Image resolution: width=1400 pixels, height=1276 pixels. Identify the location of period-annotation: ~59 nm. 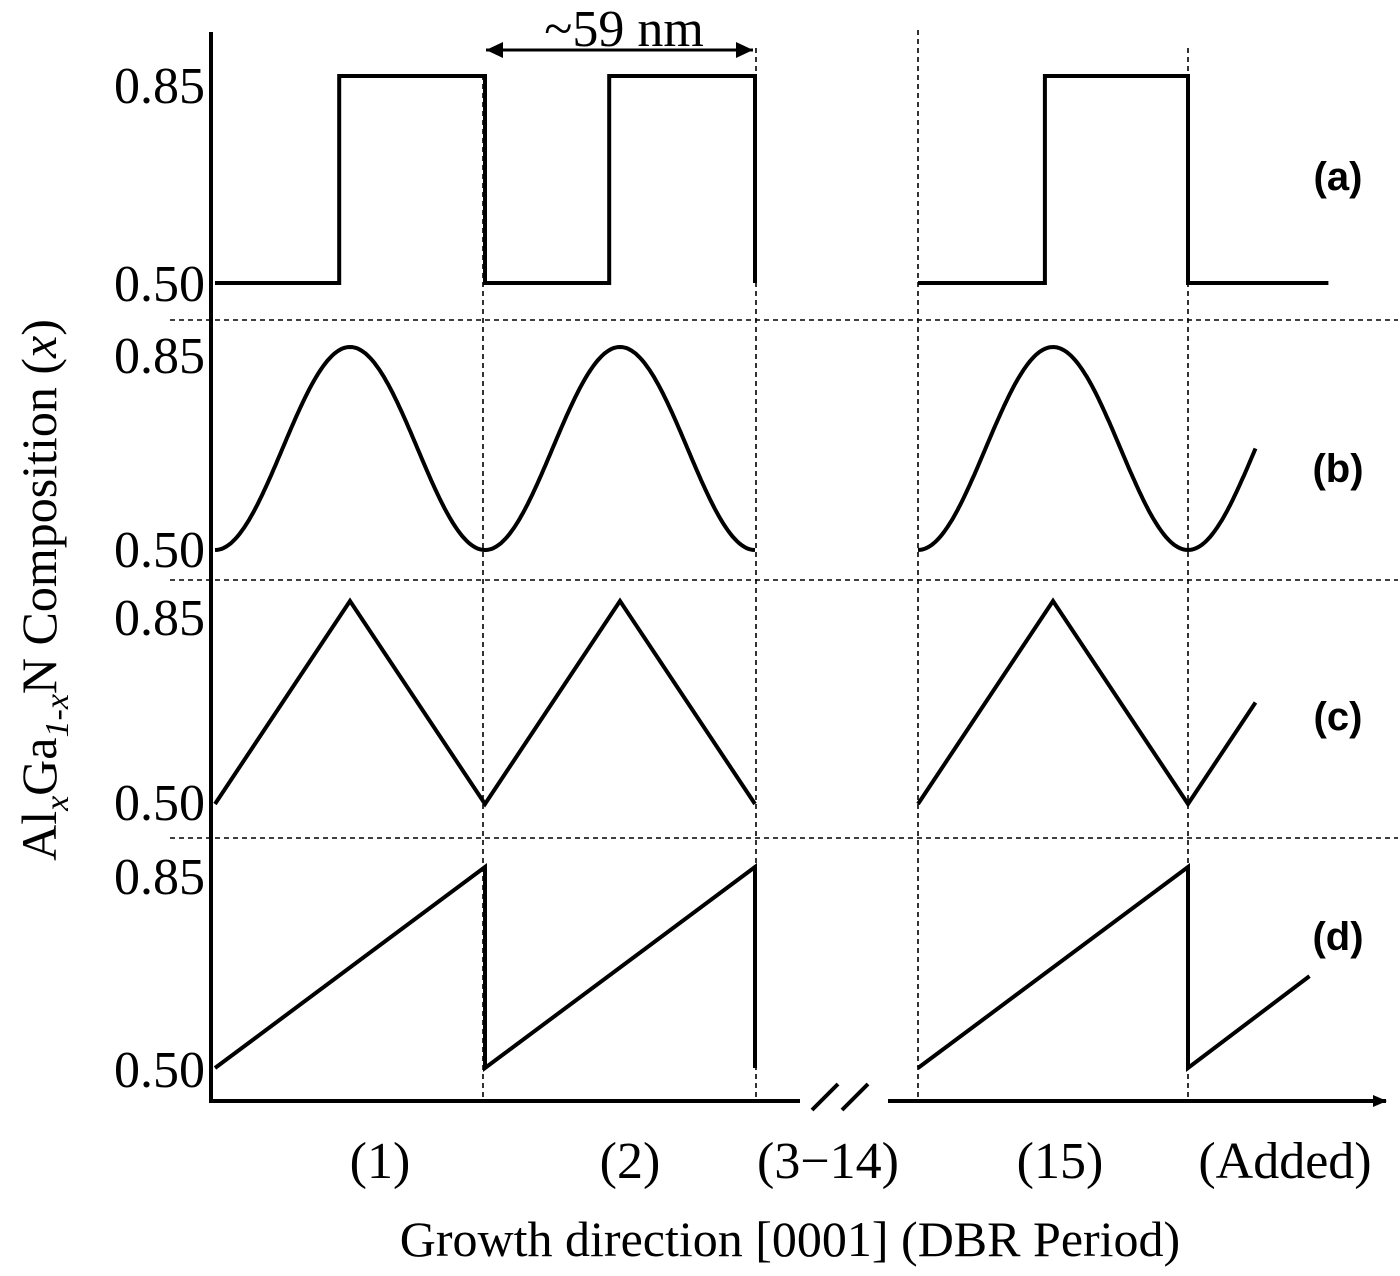
(619, 29).